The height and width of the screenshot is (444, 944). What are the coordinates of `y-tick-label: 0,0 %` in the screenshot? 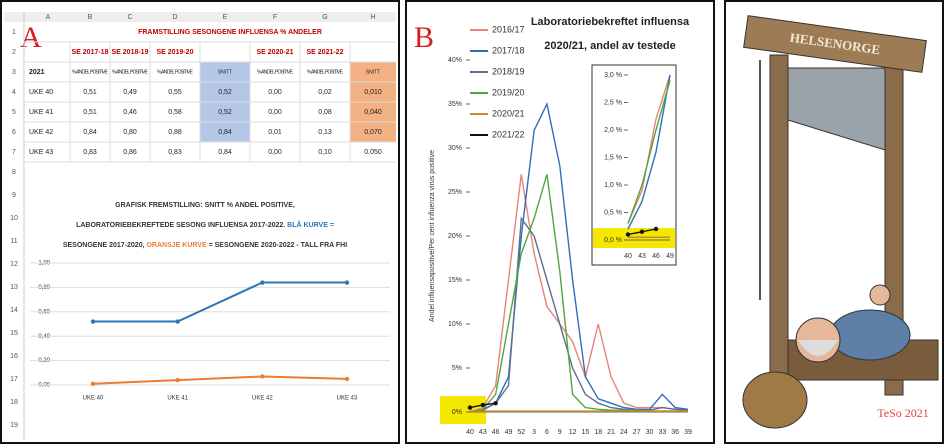 It's located at (613, 240).